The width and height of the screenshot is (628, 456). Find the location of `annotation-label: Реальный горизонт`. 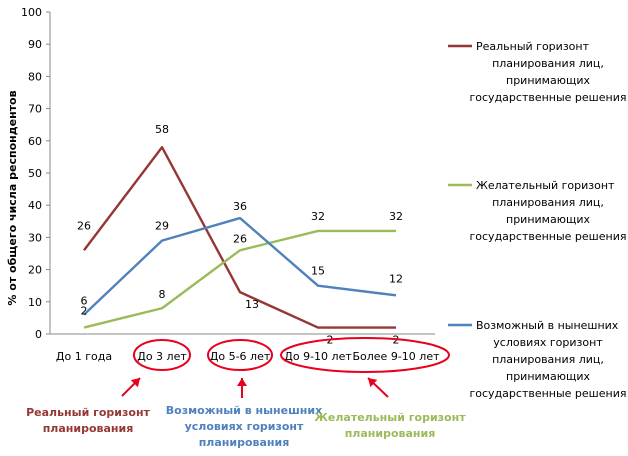

annotation-label: Реальный горизонт is located at coordinates (88, 412).